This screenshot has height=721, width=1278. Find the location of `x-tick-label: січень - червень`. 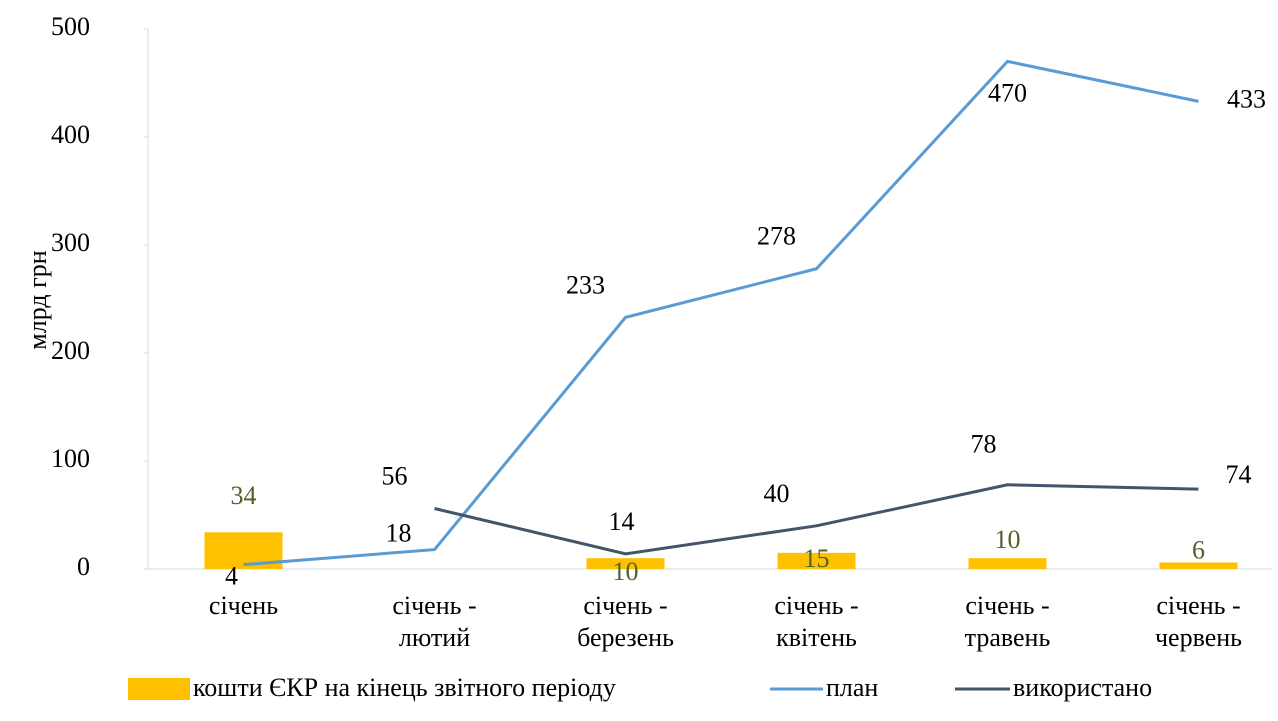

x-tick-label: січень - червень is located at coordinates (1198, 621).